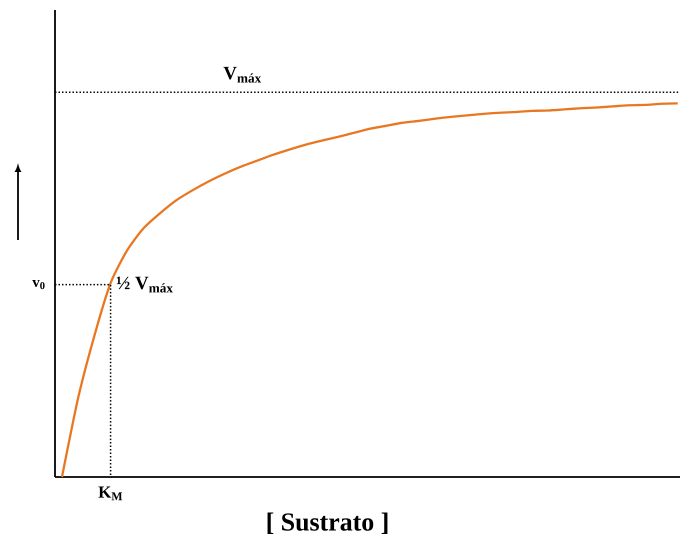 The image size is (682, 543). What do you see at coordinates (38, 285) in the screenshot?
I see `y-axis-title: v$_{0}$` at bounding box center [38, 285].